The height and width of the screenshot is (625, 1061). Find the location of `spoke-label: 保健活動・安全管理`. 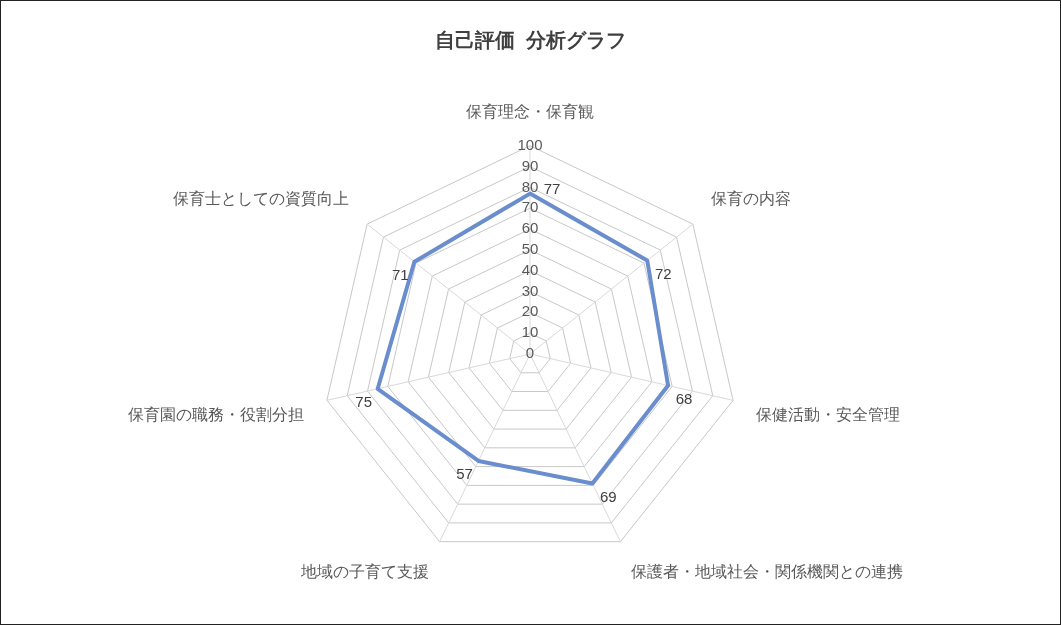

spoke-label: 保健活動・安全管理 is located at coordinates (827, 414).